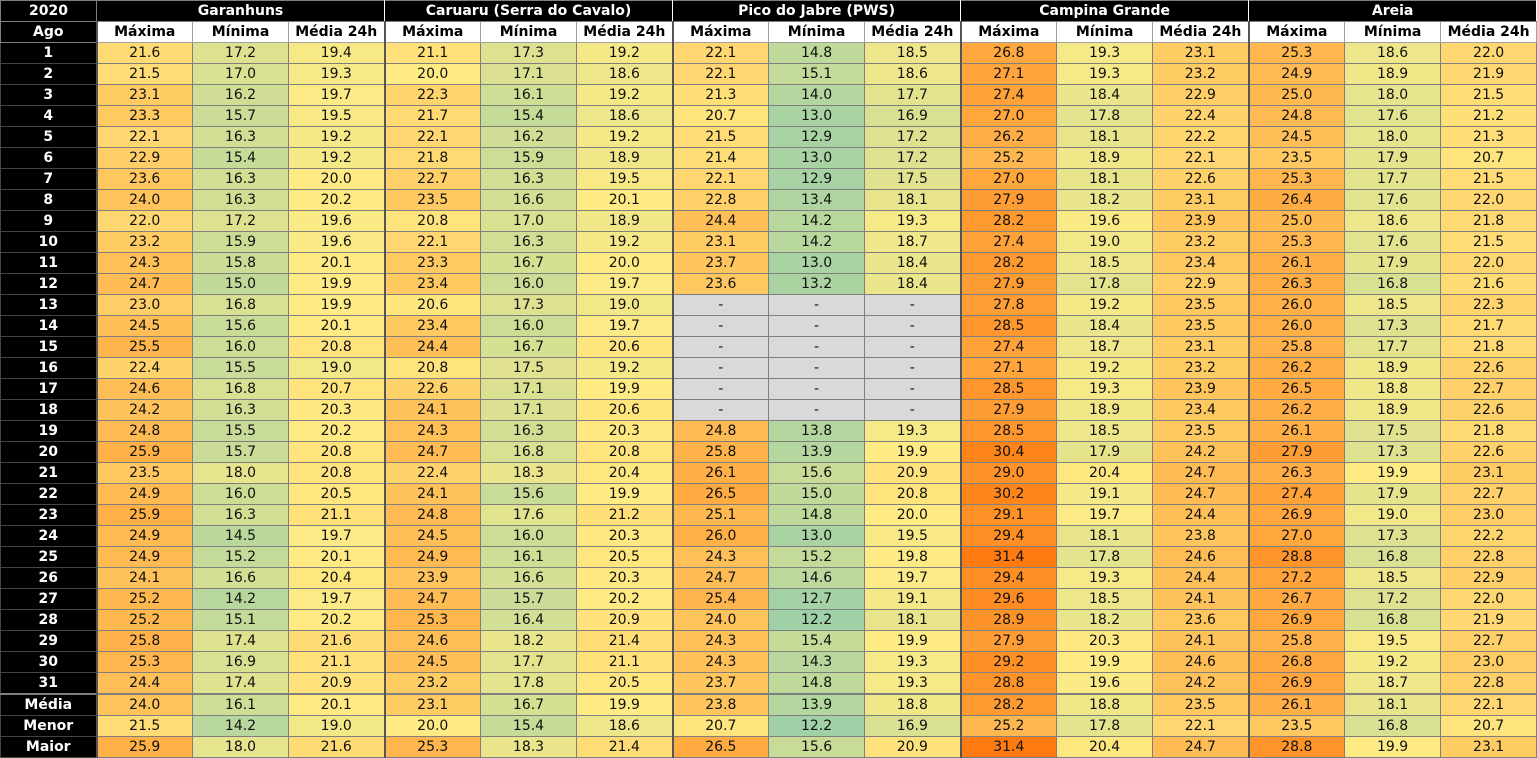 The image size is (1537, 758). What do you see at coordinates (336, 662) in the screenshot?
I see `value-cell: 21.1` at bounding box center [336, 662].